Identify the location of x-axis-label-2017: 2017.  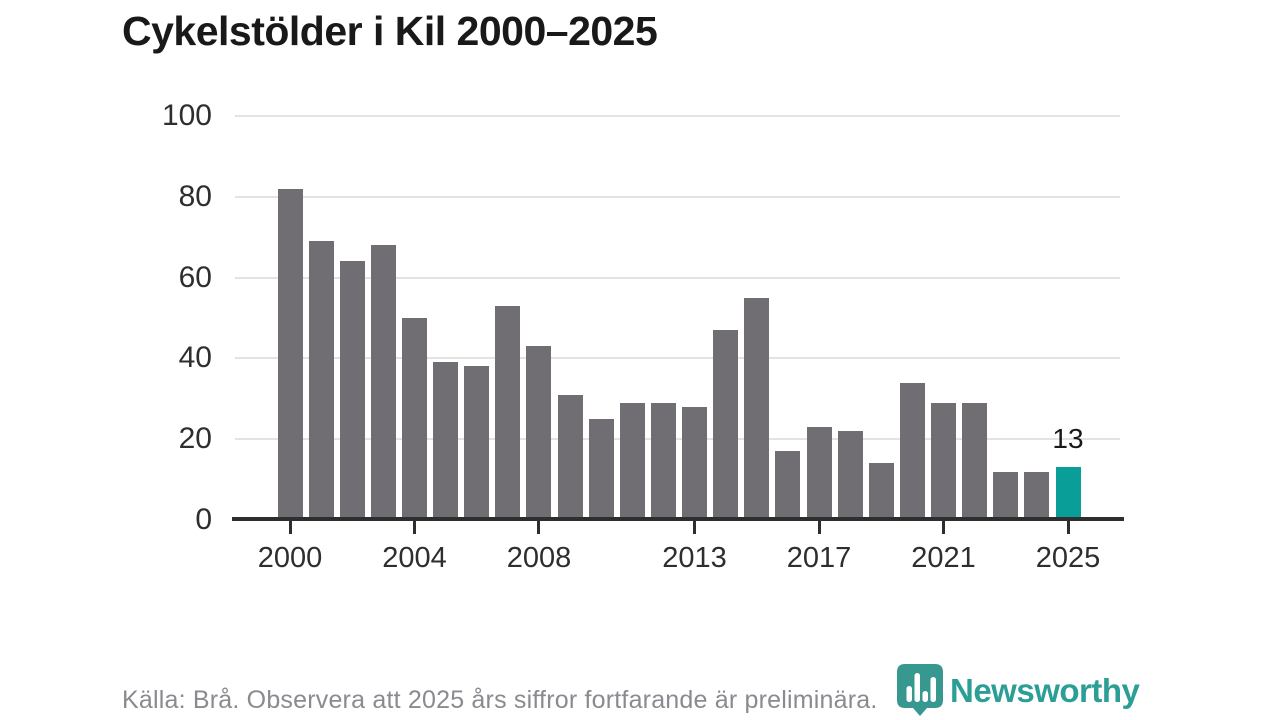
(819, 558).